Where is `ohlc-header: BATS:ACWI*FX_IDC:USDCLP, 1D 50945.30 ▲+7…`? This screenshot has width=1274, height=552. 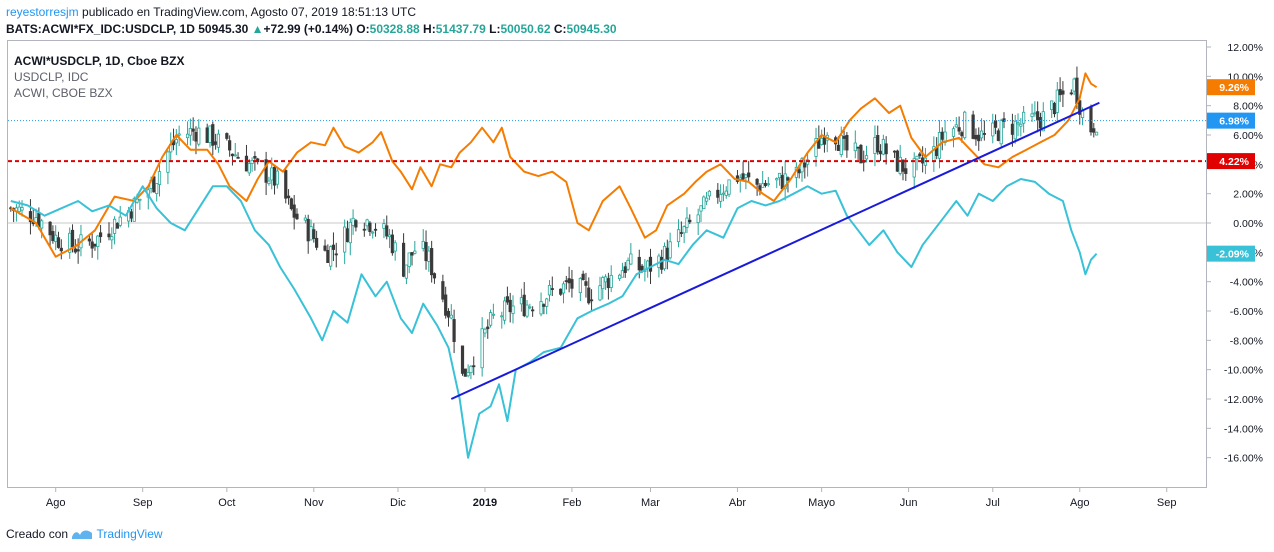
ohlc-header: BATS:ACWI*FX_IDC:USDCLP, 1D 50945.30 ▲+7… is located at coordinates (311, 29).